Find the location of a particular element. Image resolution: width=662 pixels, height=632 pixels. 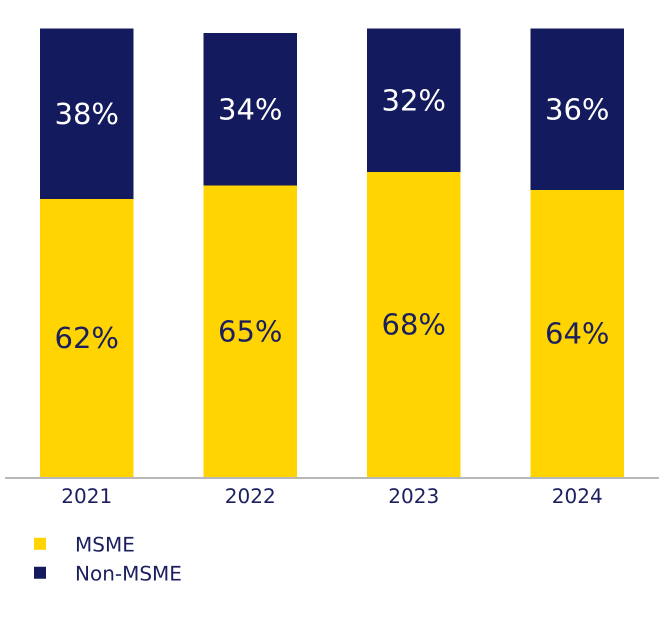

data-label: 34% is located at coordinates (250, 109).